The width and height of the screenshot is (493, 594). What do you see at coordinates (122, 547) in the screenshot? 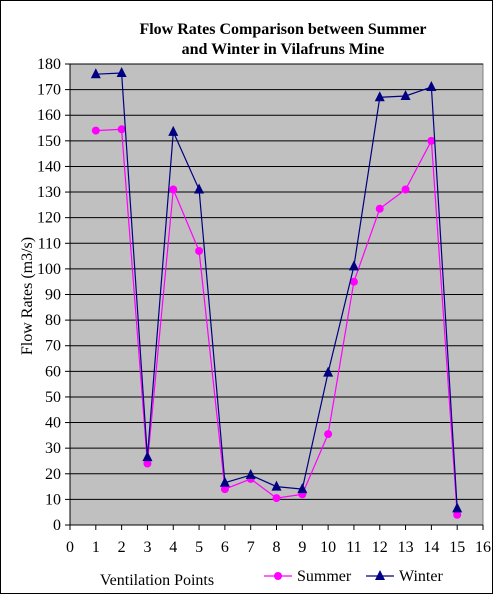
I see `x-tick-label-2: 2` at bounding box center [122, 547].